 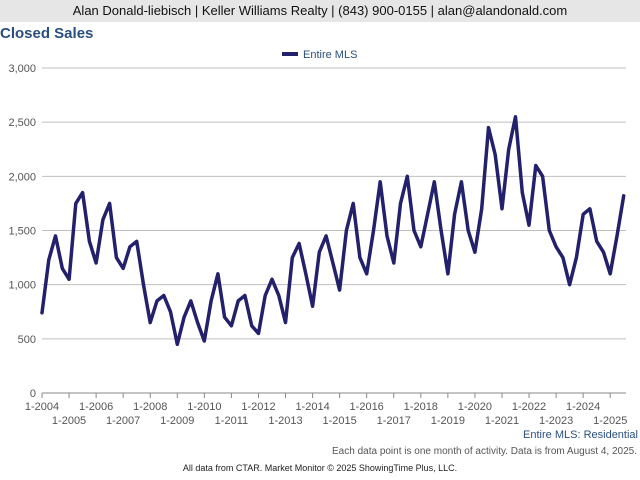 I want to click on x-tick-label: 1-2021, so click(x=502, y=421).